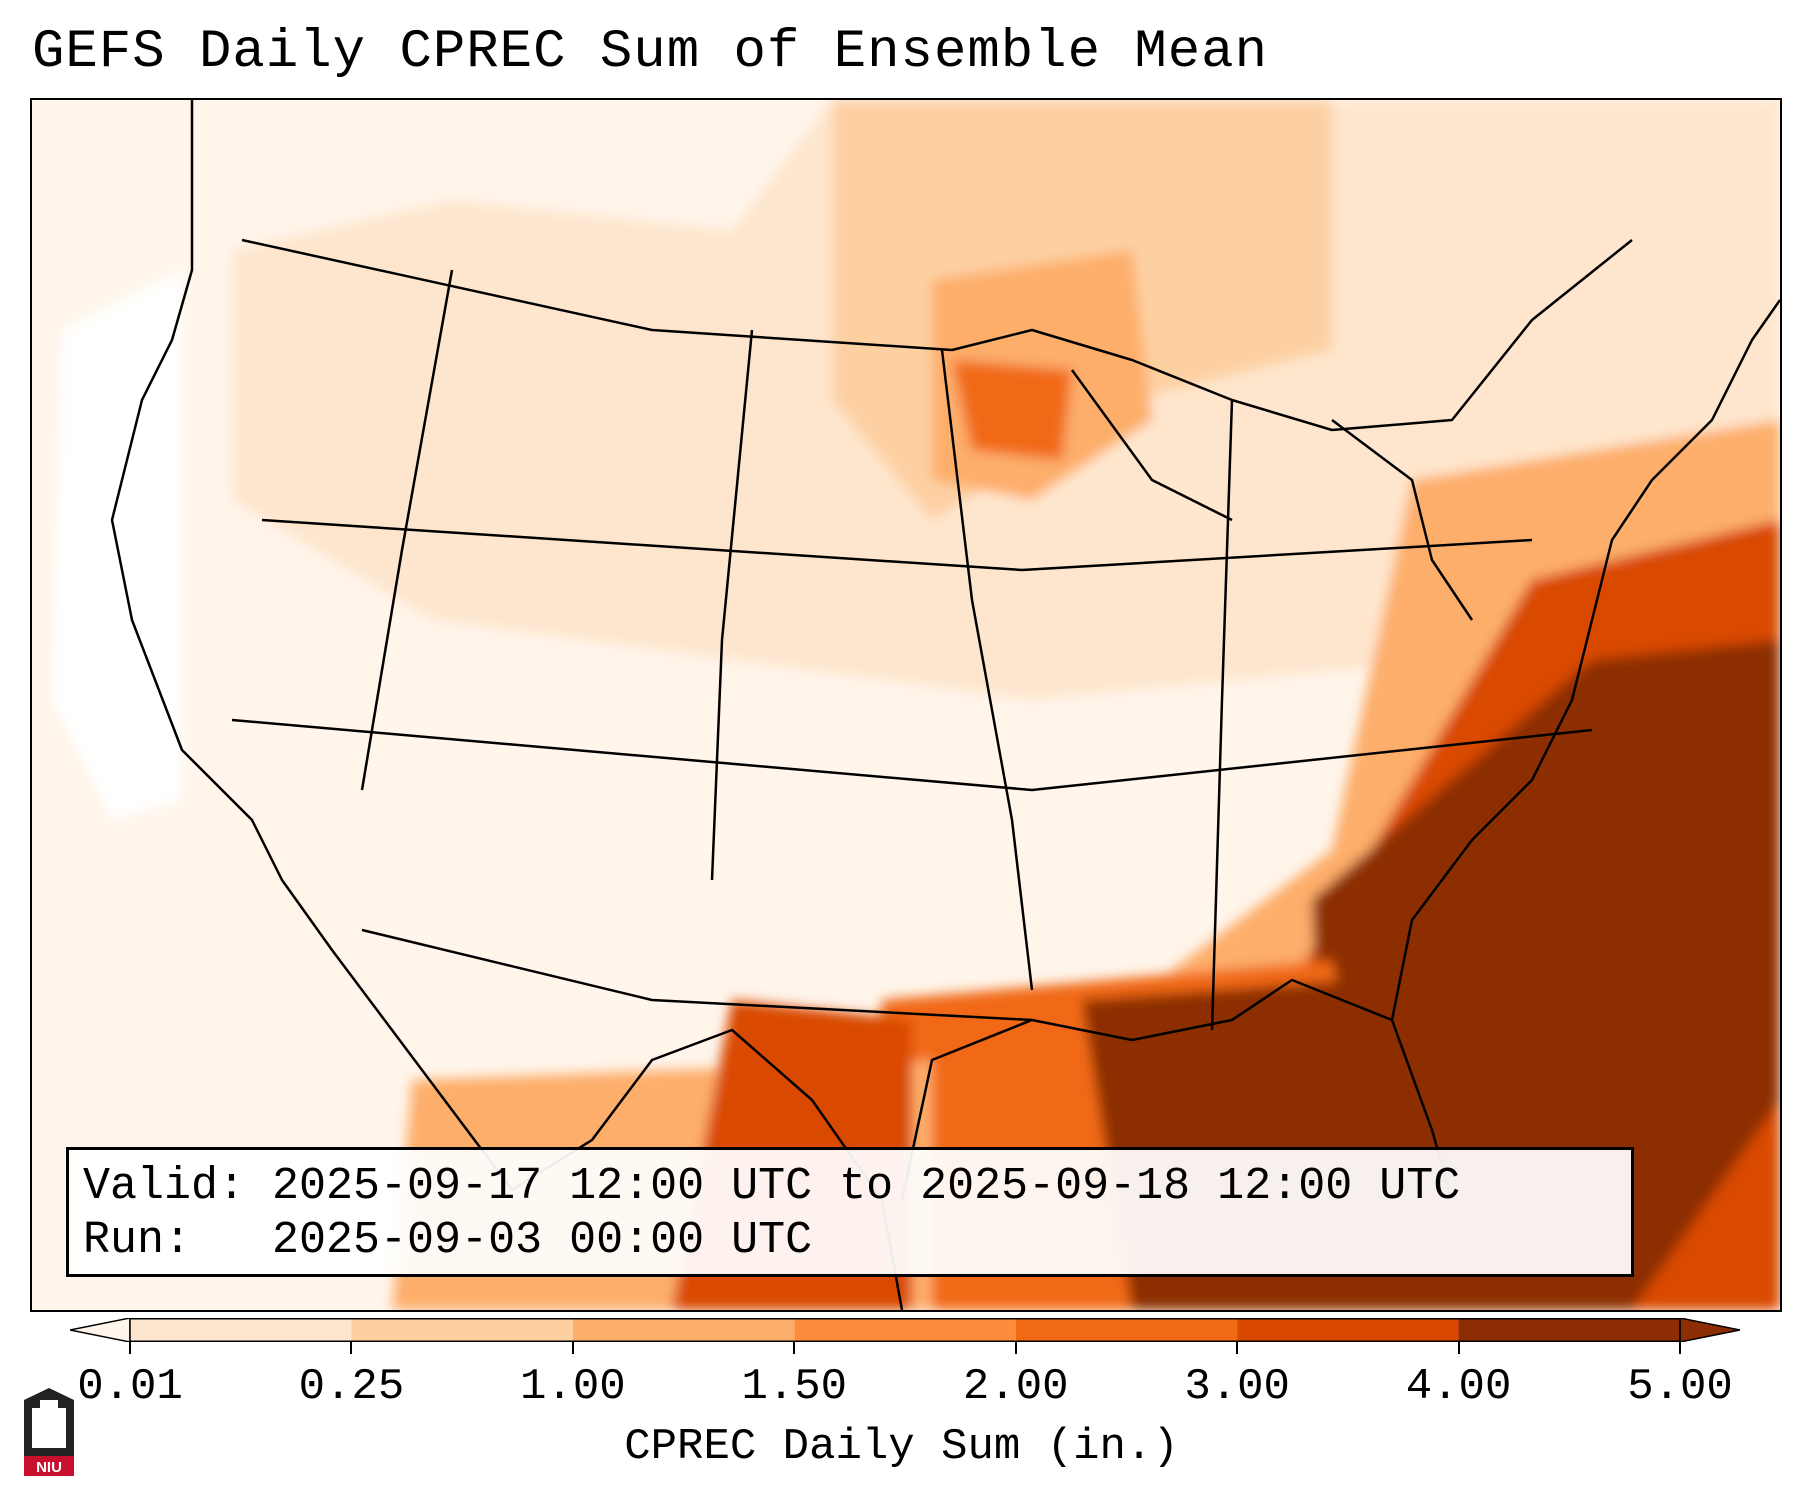 Image resolution: width=1803 pixels, height=1500 pixels. Describe the element at coordinates (732, 605) in the screenshot. I see `state-line-e` at that location.